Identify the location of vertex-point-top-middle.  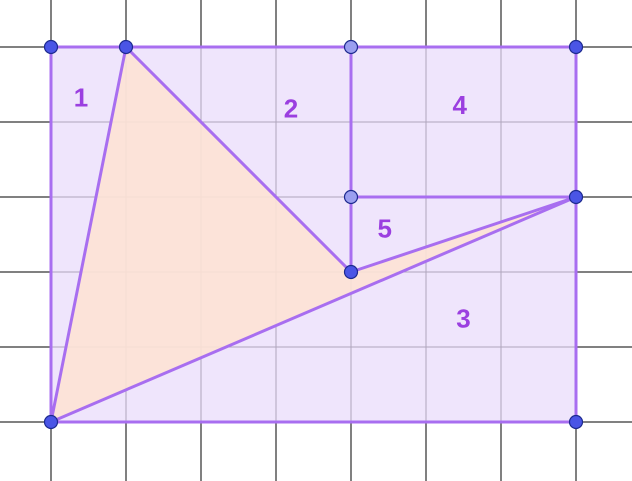
(351, 47).